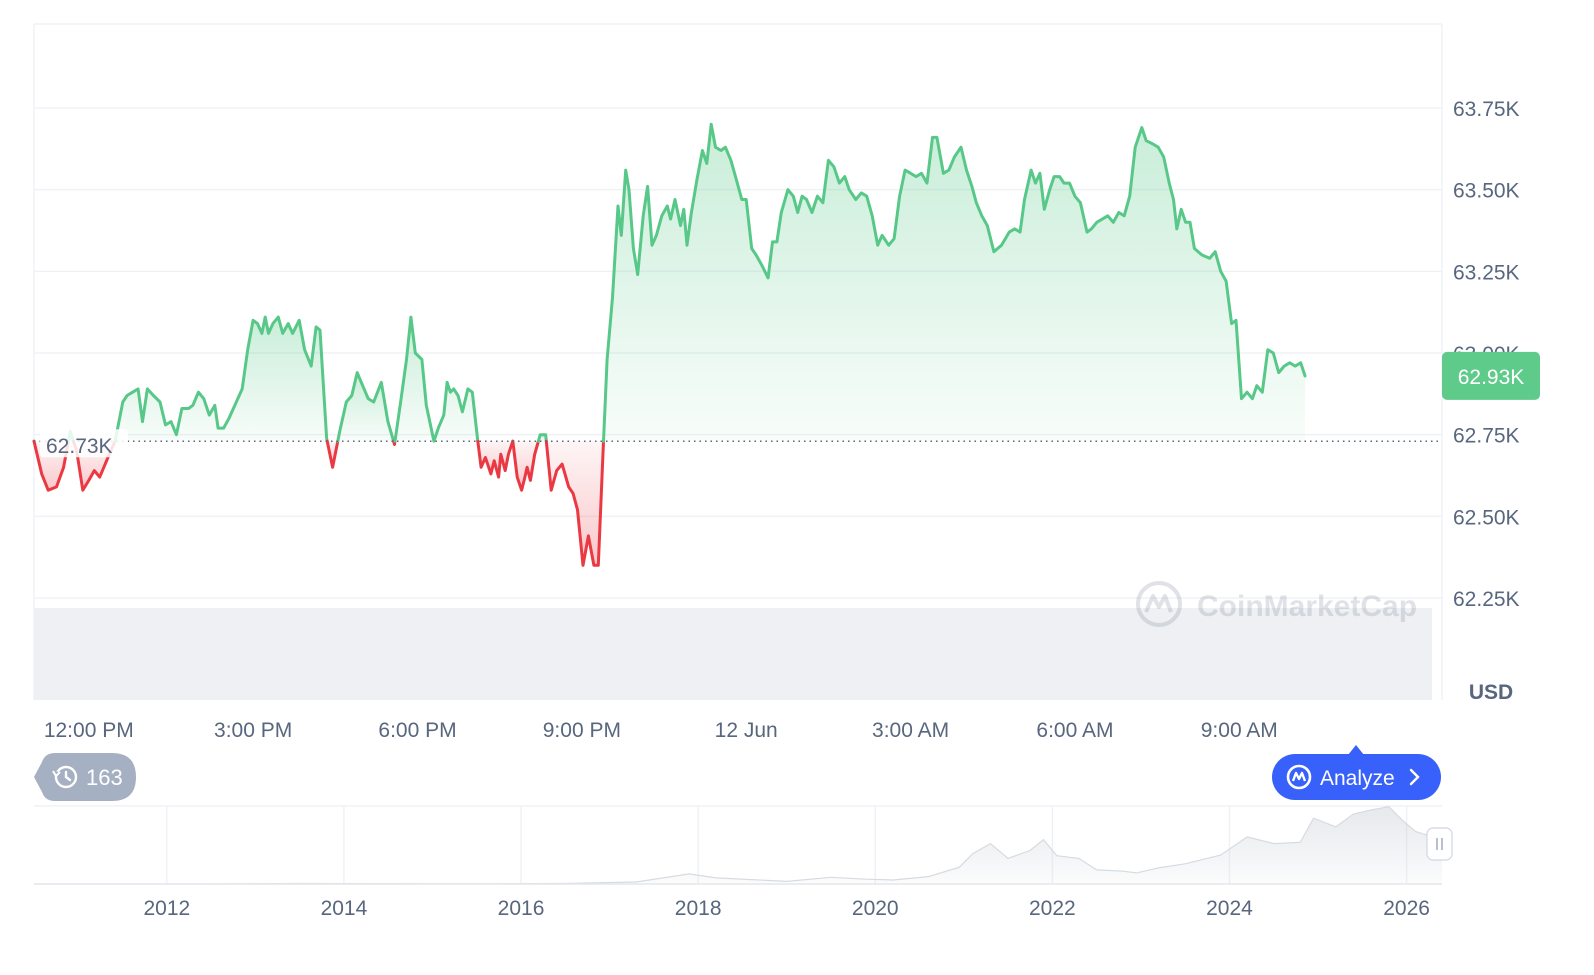  What do you see at coordinates (746, 730) in the screenshot?
I see `x-tick-label: 12 Jun` at bounding box center [746, 730].